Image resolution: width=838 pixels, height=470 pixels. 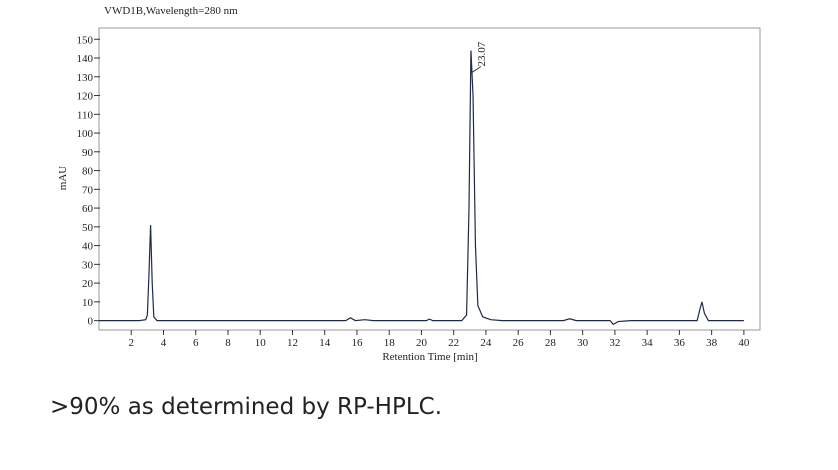 What do you see at coordinates (246, 407) in the screenshot?
I see `caption: >90% as determined by RP-HPLC.` at bounding box center [246, 407].